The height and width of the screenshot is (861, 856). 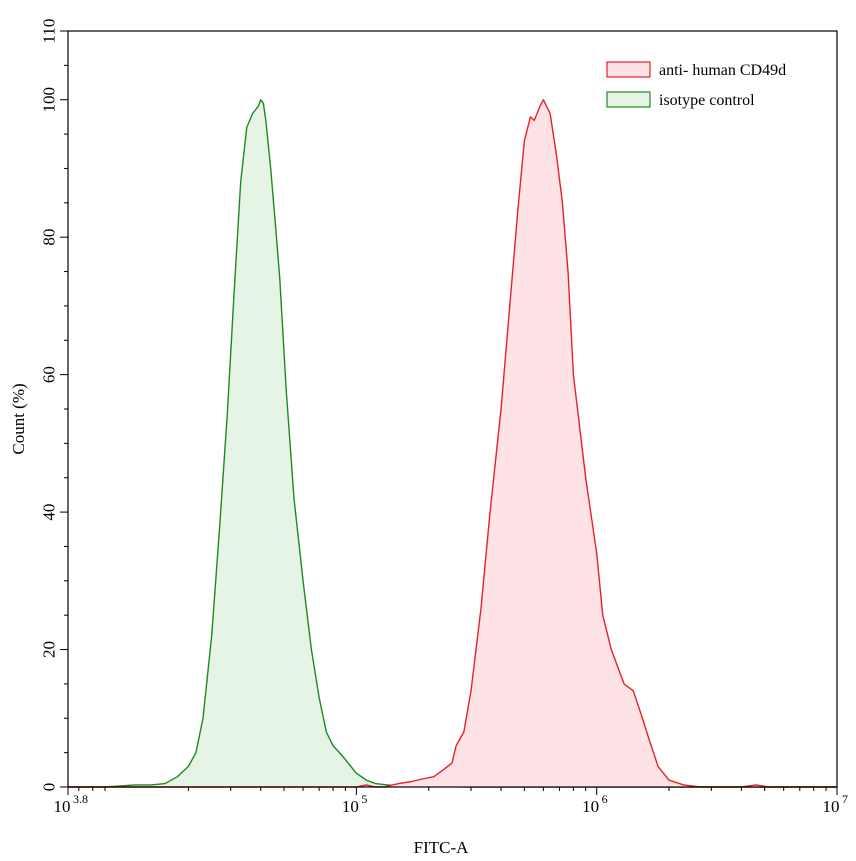 What do you see at coordinates (628, 69) in the screenshot?
I see `legend-swatch-anti-cd49d` at bounding box center [628, 69].